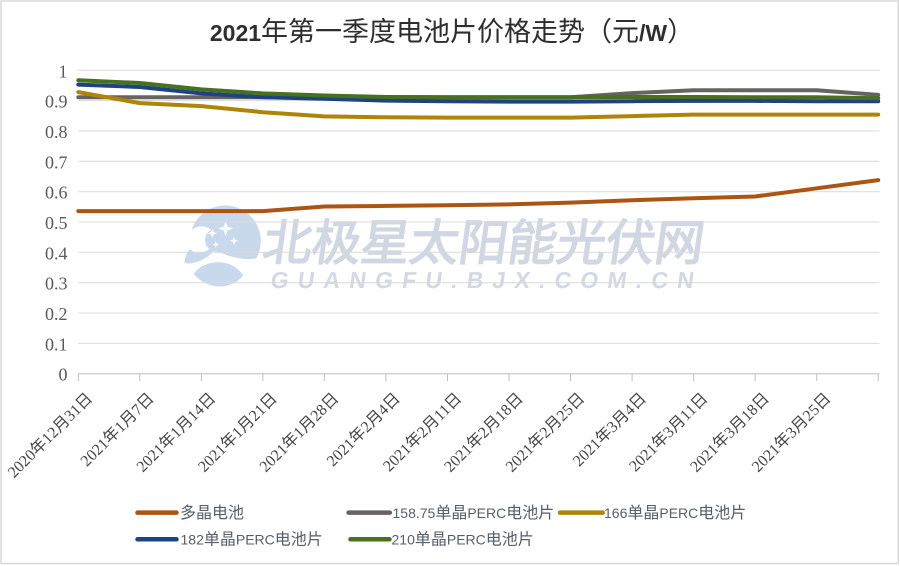 The image size is (900, 566). What do you see at coordinates (56, 344) in the screenshot?
I see `svg-text: 0.1` at bounding box center [56, 344].